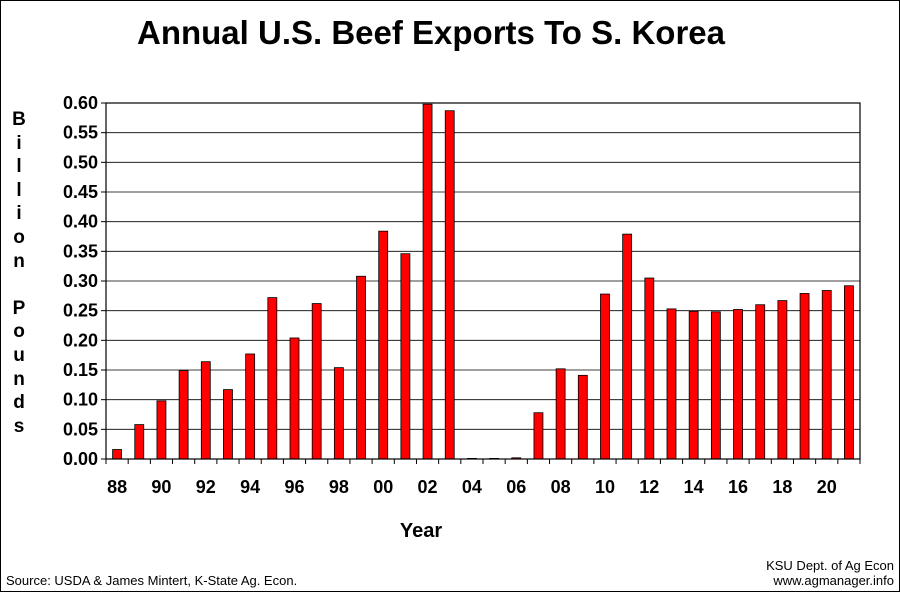 This screenshot has height=592, width=900. What do you see at coordinates (428, 487) in the screenshot?
I see `x-tick-label: 02` at bounding box center [428, 487].